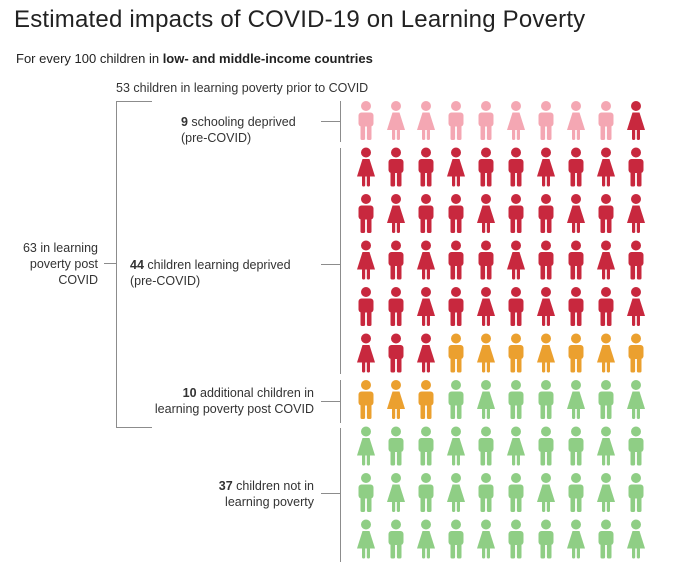  I want to click on not-in-poverty-label: 37 children not in learning poverty, so click(237, 494).